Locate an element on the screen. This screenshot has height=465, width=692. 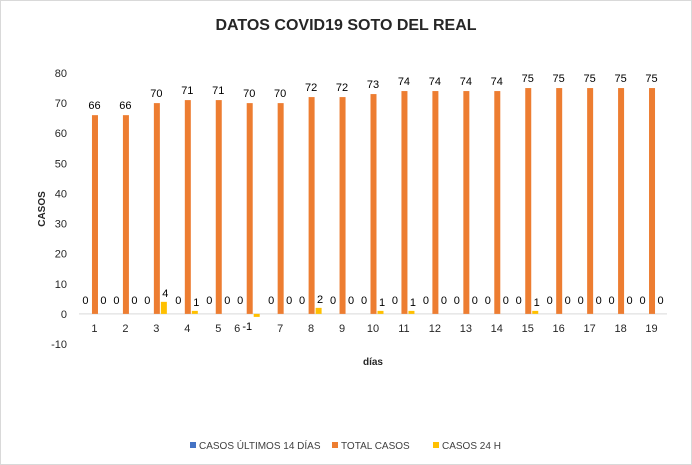
x-tick-label: 4 is located at coordinates (187, 329).